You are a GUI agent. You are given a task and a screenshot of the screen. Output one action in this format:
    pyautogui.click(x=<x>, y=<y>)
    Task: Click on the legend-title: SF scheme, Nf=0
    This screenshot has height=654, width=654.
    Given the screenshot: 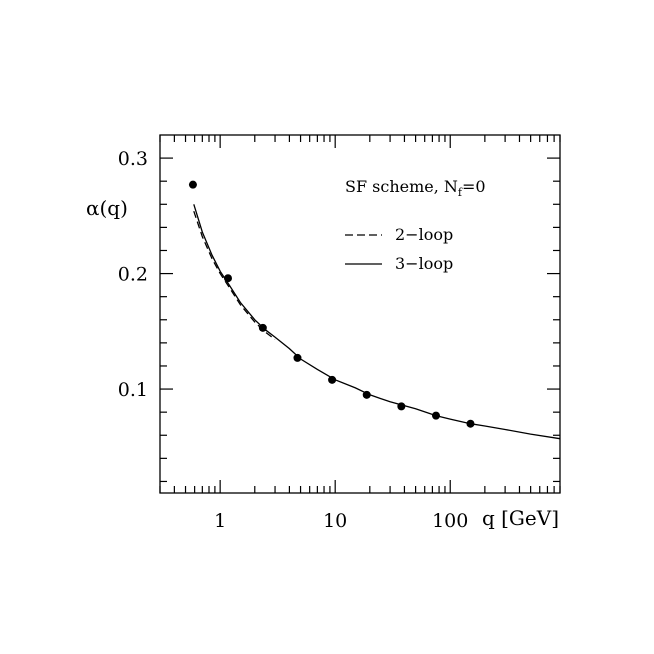 What is the action you would take?
    pyautogui.click(x=415, y=188)
    